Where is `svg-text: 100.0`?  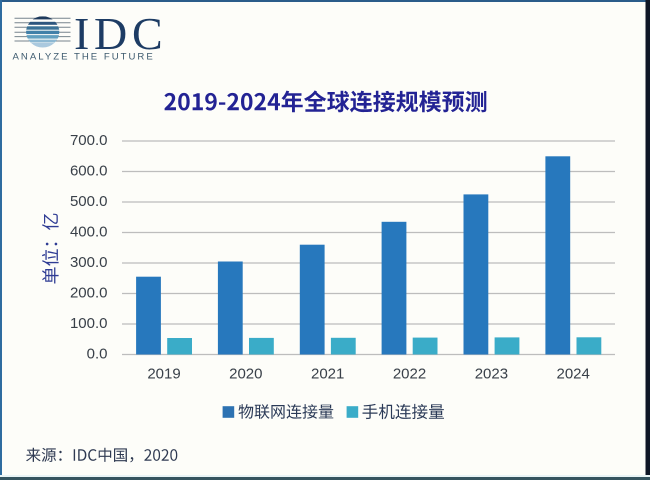
svg-text: 100.0 is located at coordinates (89, 323).